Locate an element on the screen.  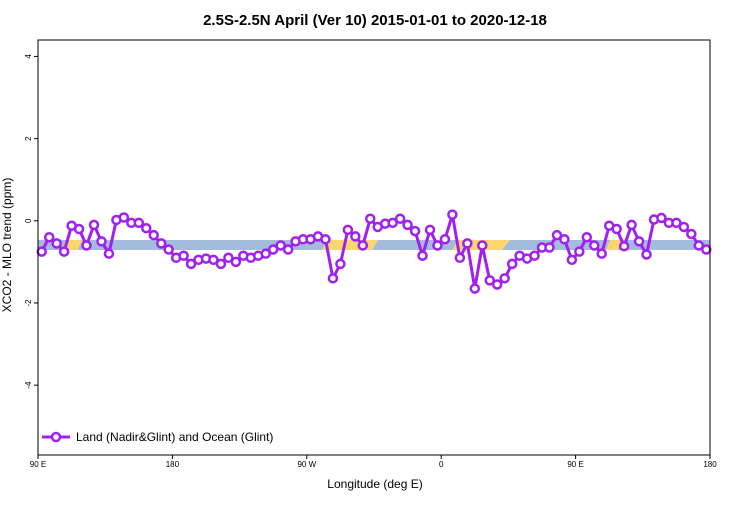
legend: Land (Nadir&Glint) and Ocean (Glint) is located at coordinates (157, 437).